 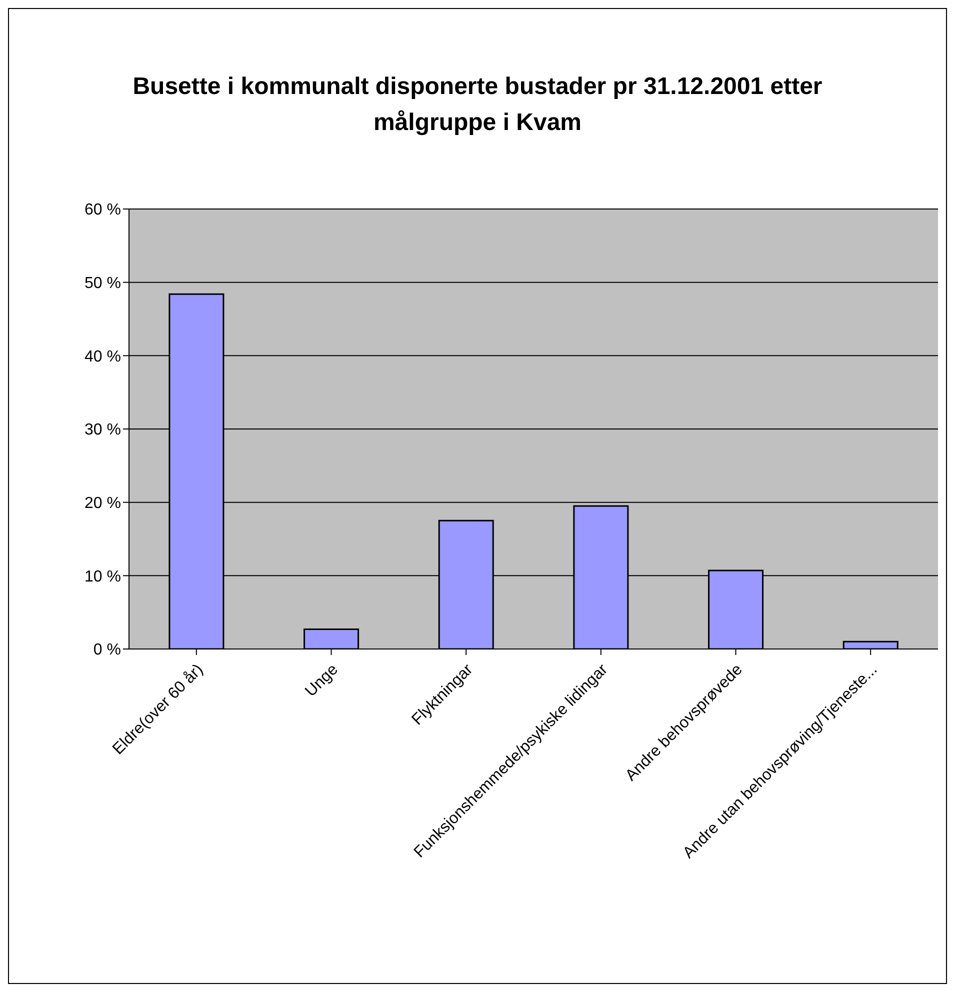 I want to click on y-tick-label: 30 %, so click(x=102, y=430).